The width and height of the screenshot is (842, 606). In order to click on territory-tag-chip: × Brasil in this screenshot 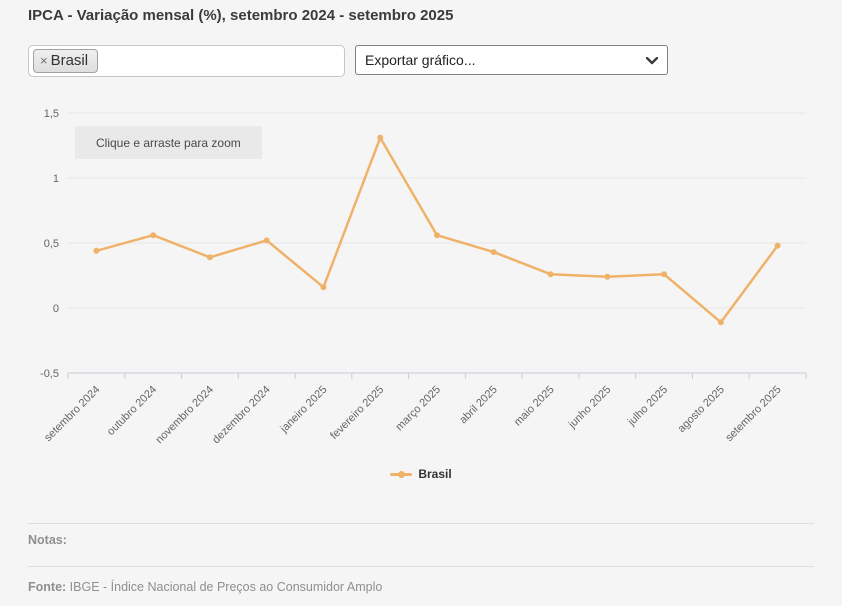, I will do `click(66, 61)`.